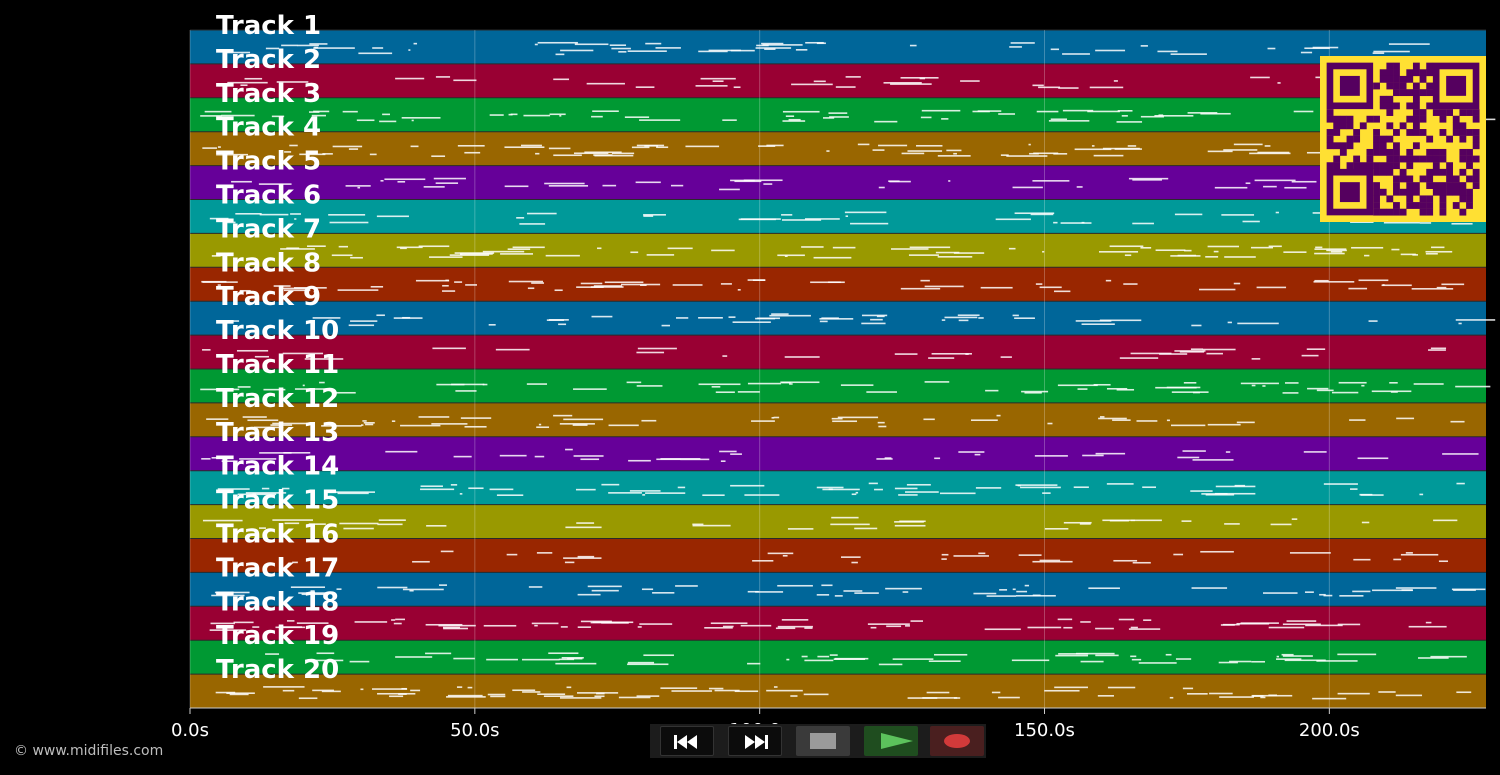 The width and height of the screenshot is (1500, 775). What do you see at coordinates (957, 741) in the screenshot?
I see `record-button` at bounding box center [957, 741].